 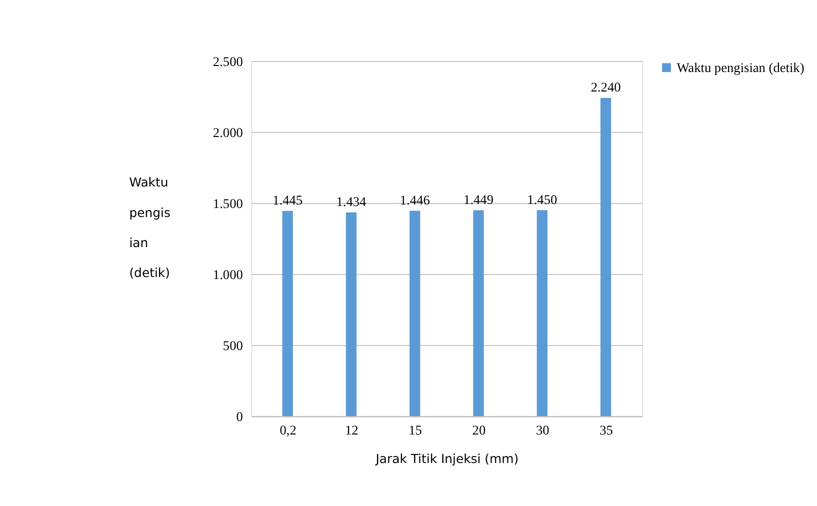 What do you see at coordinates (351, 202) in the screenshot?
I see `data-label: 1.434` at bounding box center [351, 202].